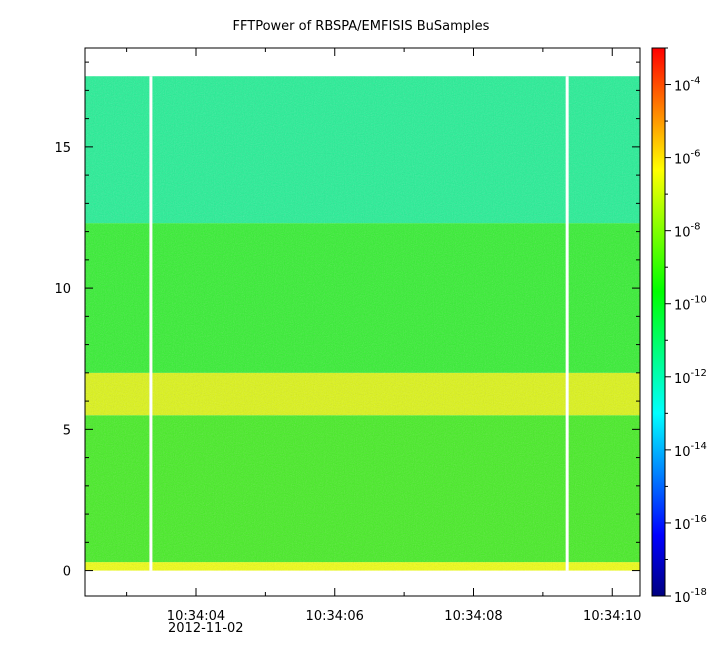  Describe the element at coordinates (696, 154) in the screenshot. I see `colorbar-tick-exponent: -6` at that location.